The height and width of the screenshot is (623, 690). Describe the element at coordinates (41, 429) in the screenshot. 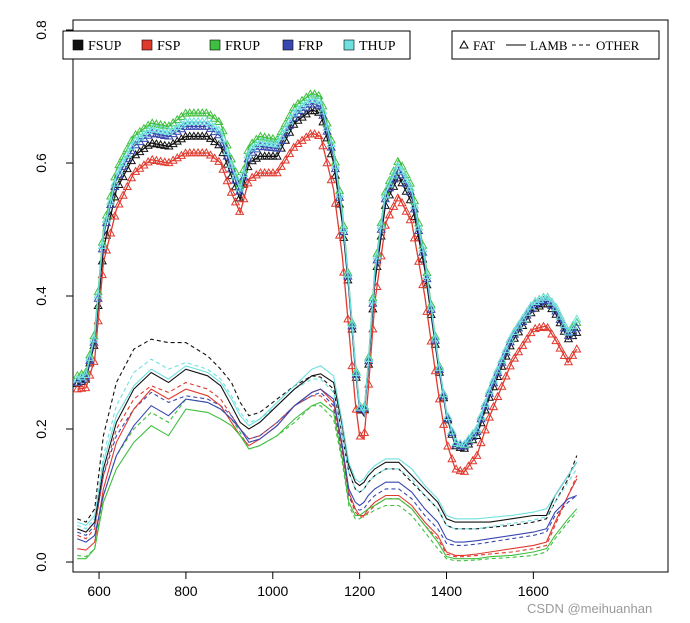

I see `y-tick-label: 0.2` at that location.